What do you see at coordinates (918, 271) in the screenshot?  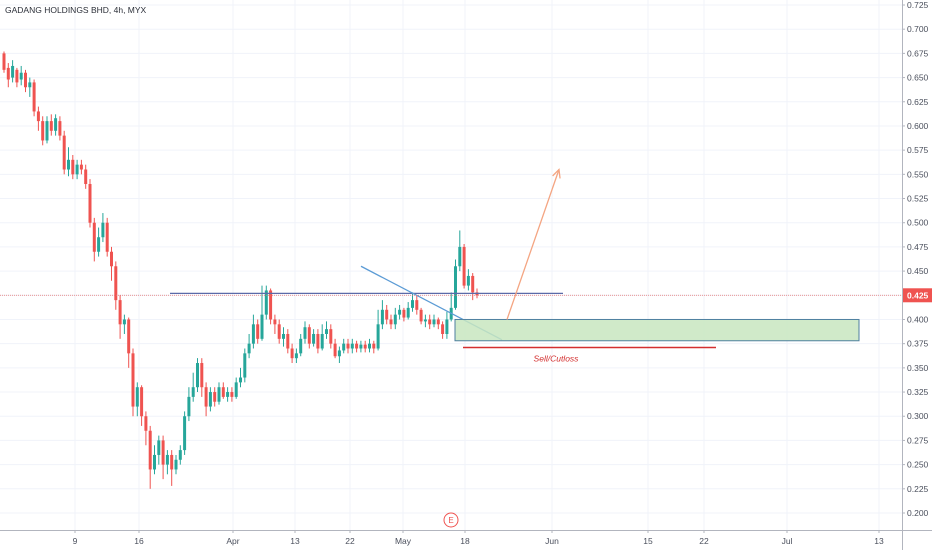 I see `price-tick-label: 0.450` at bounding box center [918, 271].